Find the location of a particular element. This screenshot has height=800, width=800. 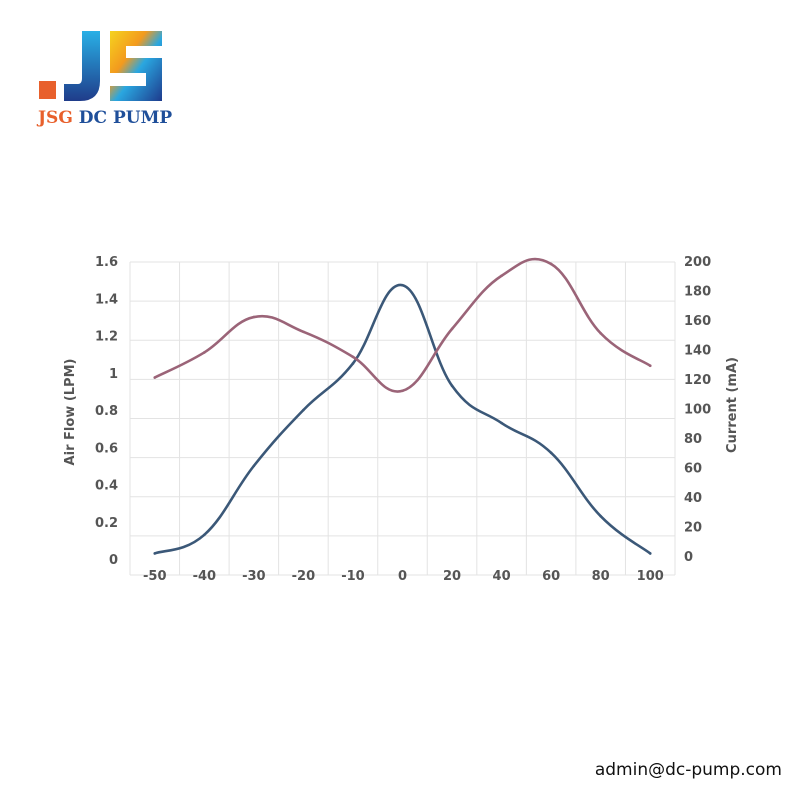

jsg-logo is located at coordinates (100, 66).